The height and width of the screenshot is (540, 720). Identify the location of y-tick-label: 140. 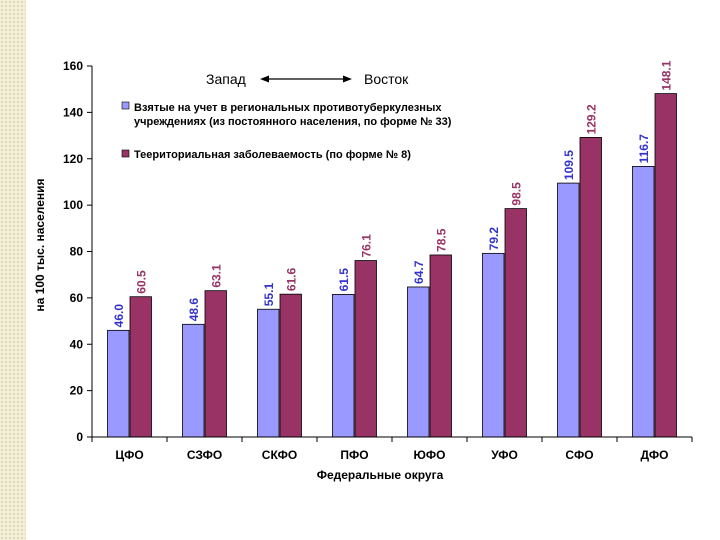
(73, 112).